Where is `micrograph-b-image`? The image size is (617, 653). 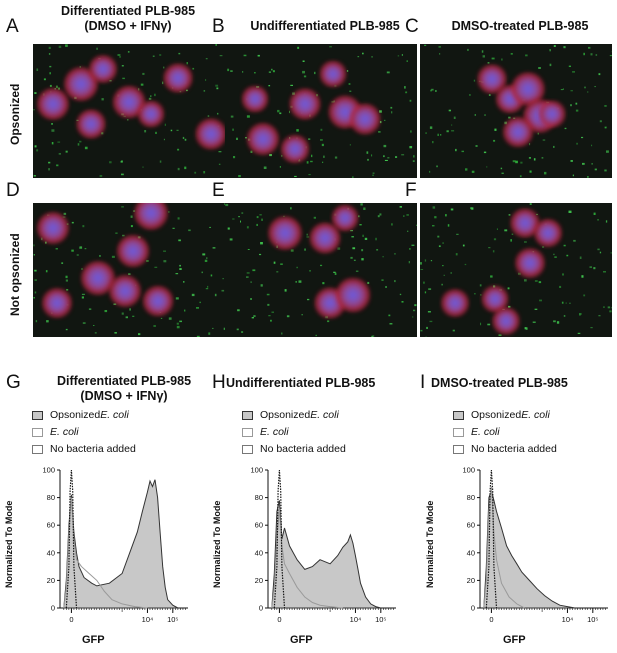 micrograph-b-image is located at coordinates (321, 111).